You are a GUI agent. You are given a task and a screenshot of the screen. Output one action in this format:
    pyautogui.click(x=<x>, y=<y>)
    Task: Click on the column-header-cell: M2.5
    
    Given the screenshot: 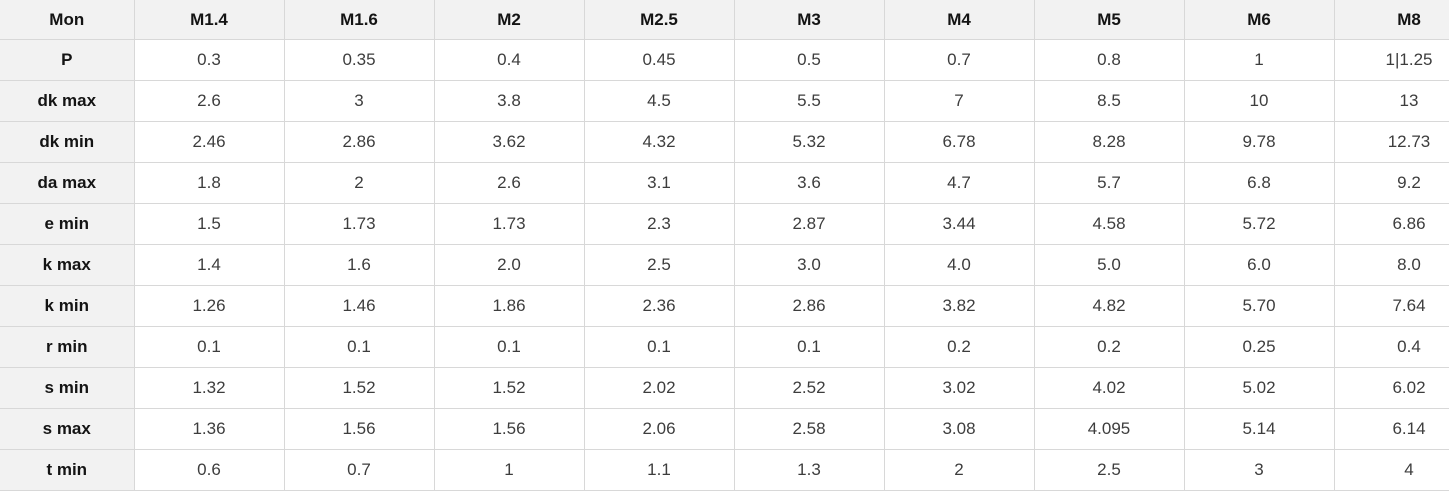 What is the action you would take?
    pyautogui.click(x=659, y=20)
    